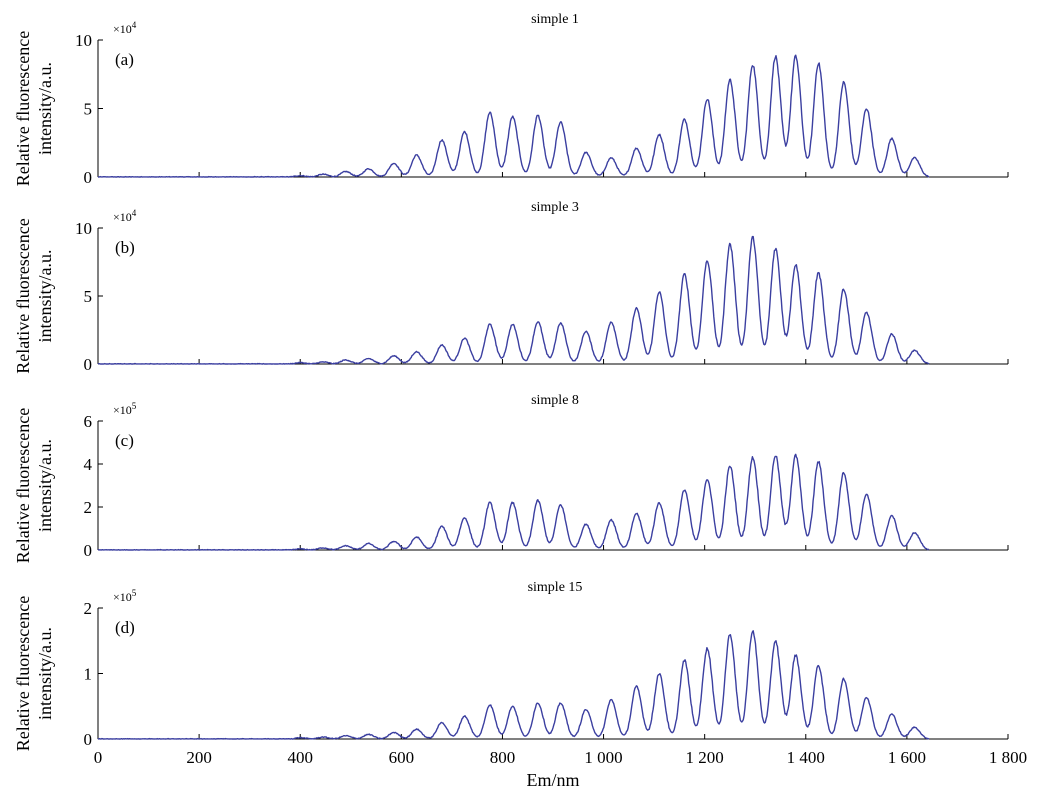 The width and height of the screenshot is (1050, 794). Describe the element at coordinates (555, 400) in the screenshot. I see `panel-title: simple 8` at that location.